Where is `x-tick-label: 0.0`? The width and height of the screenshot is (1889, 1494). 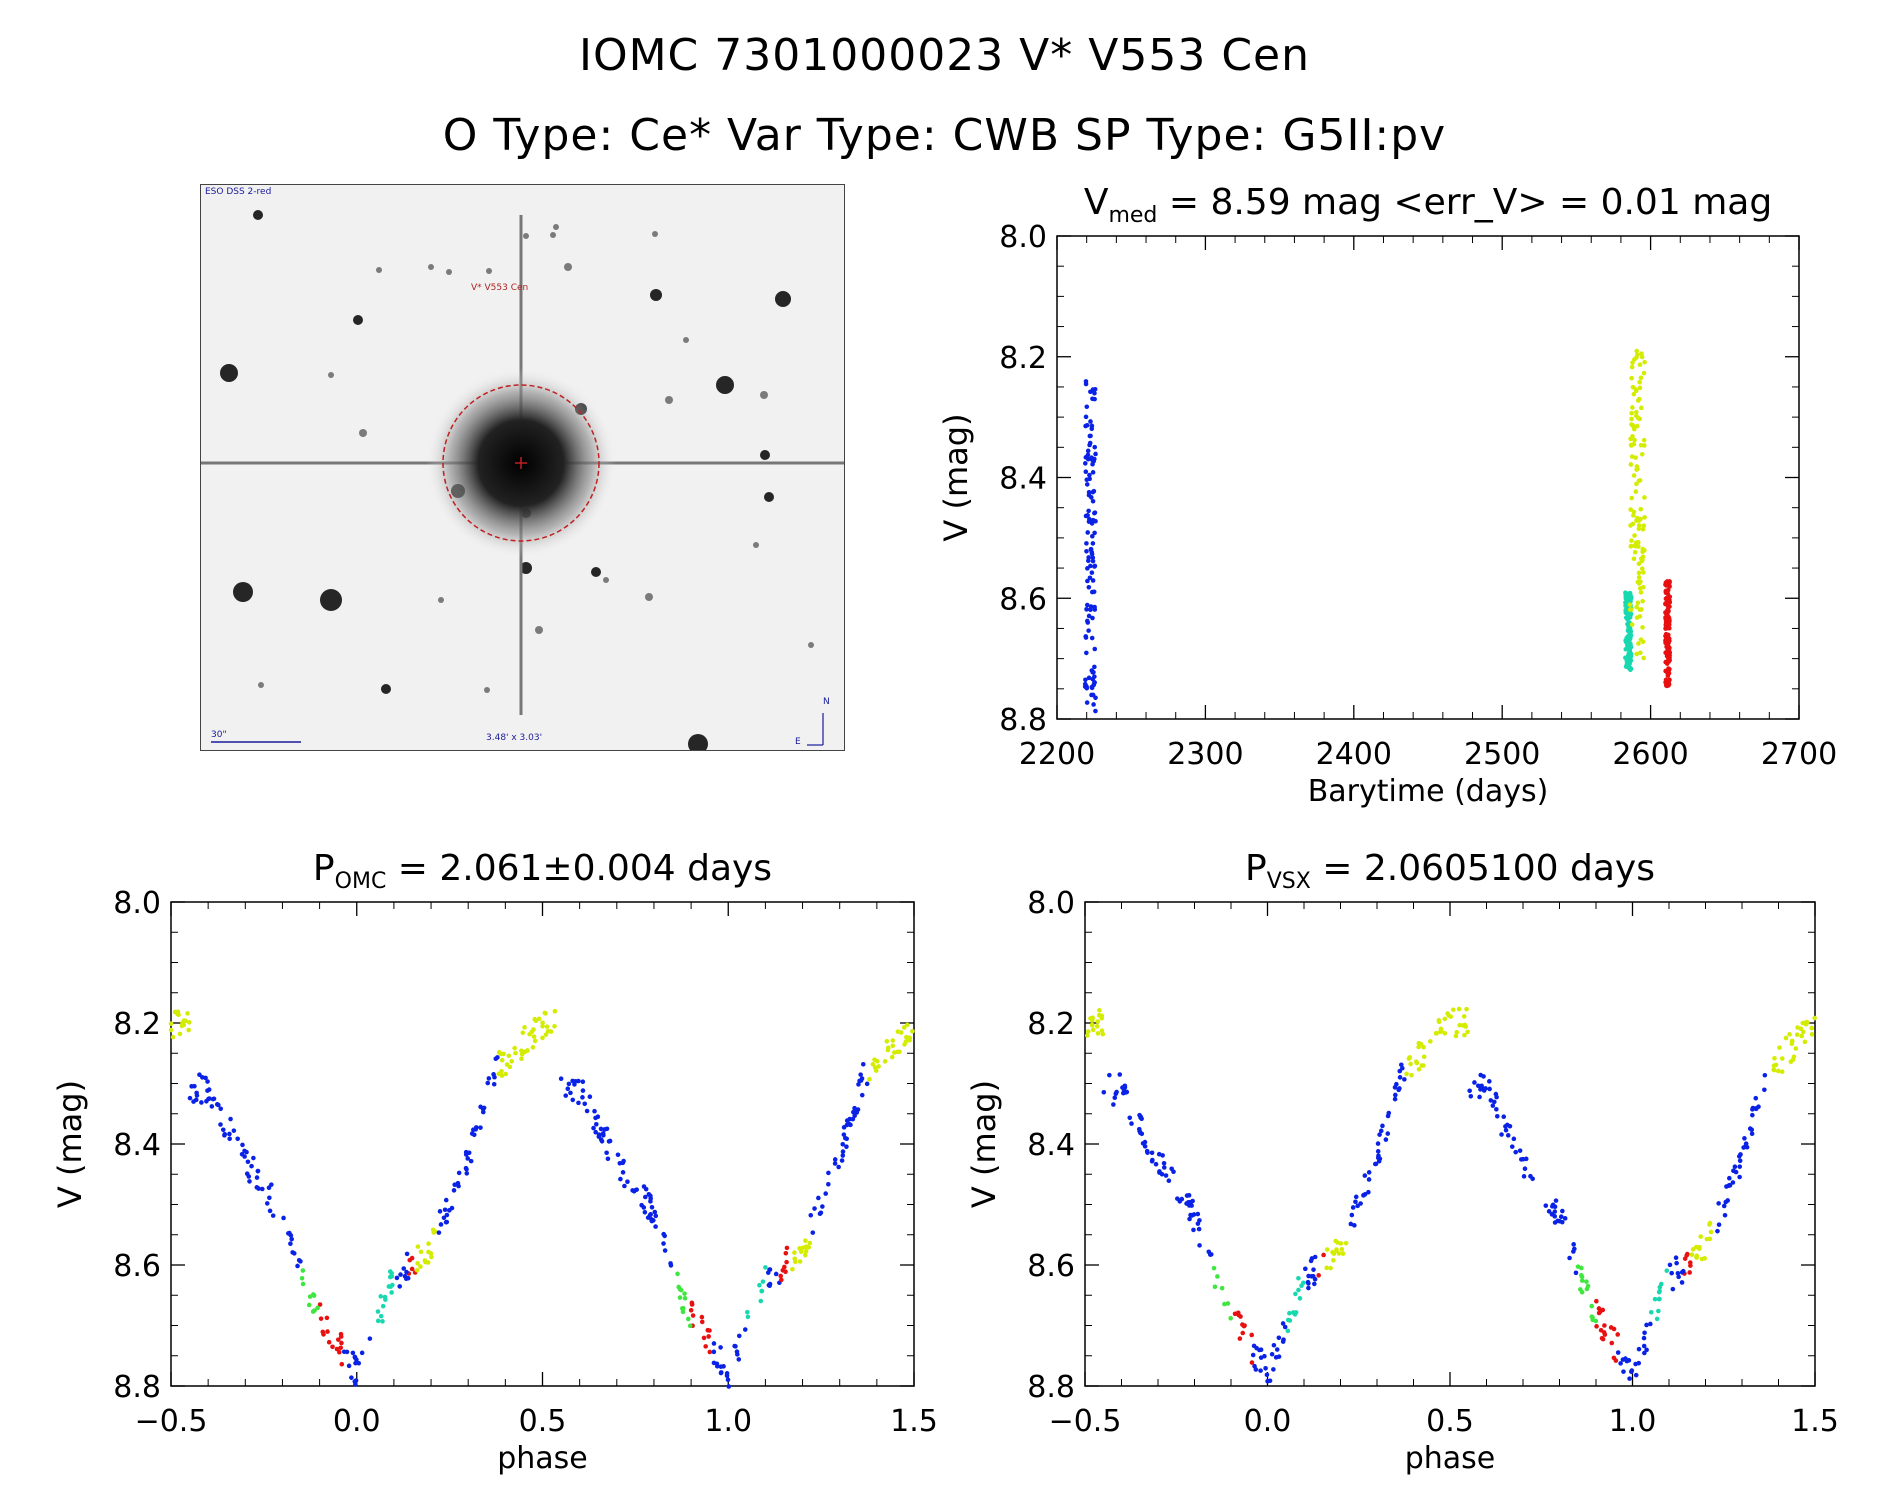 x-tick-label: 0.0 is located at coordinates (1268, 1421).